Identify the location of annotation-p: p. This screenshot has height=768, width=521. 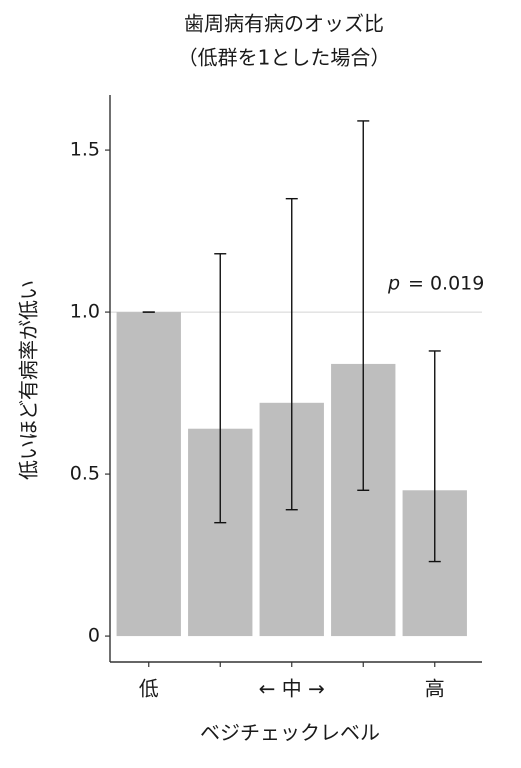
(393, 284).